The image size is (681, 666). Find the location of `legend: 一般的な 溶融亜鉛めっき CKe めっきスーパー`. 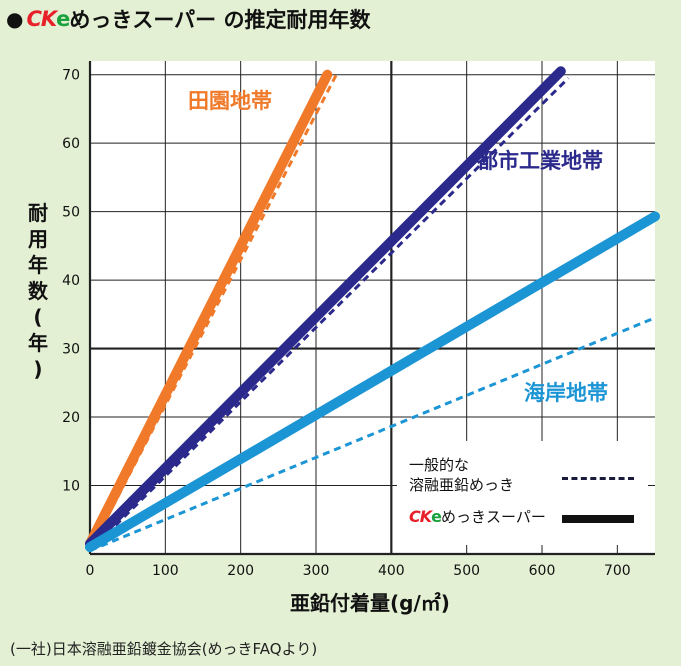

legend: 一般的な 溶融亜鉛めっき CKe めっきスーパー is located at coordinates (522, 493).